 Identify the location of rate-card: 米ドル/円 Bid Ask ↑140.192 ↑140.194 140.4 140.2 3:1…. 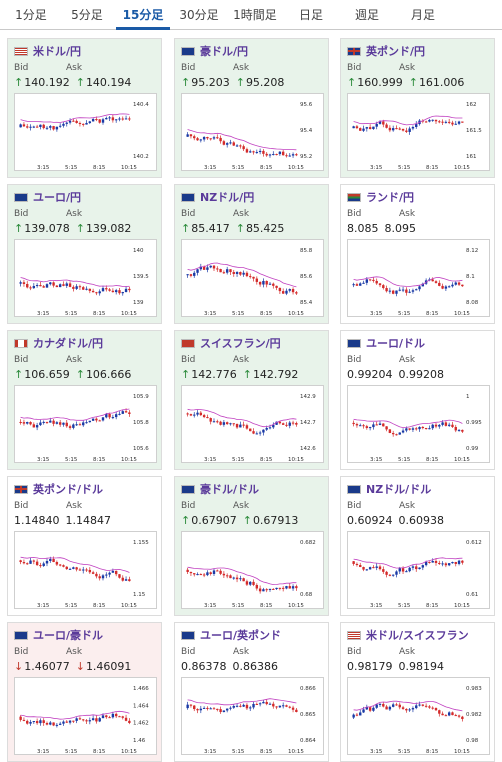
(84, 108).